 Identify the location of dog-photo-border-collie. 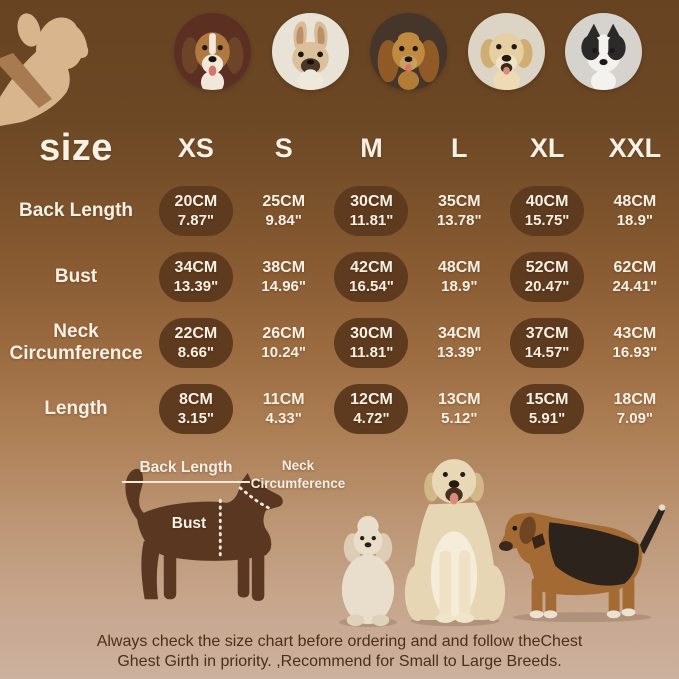
(603, 51).